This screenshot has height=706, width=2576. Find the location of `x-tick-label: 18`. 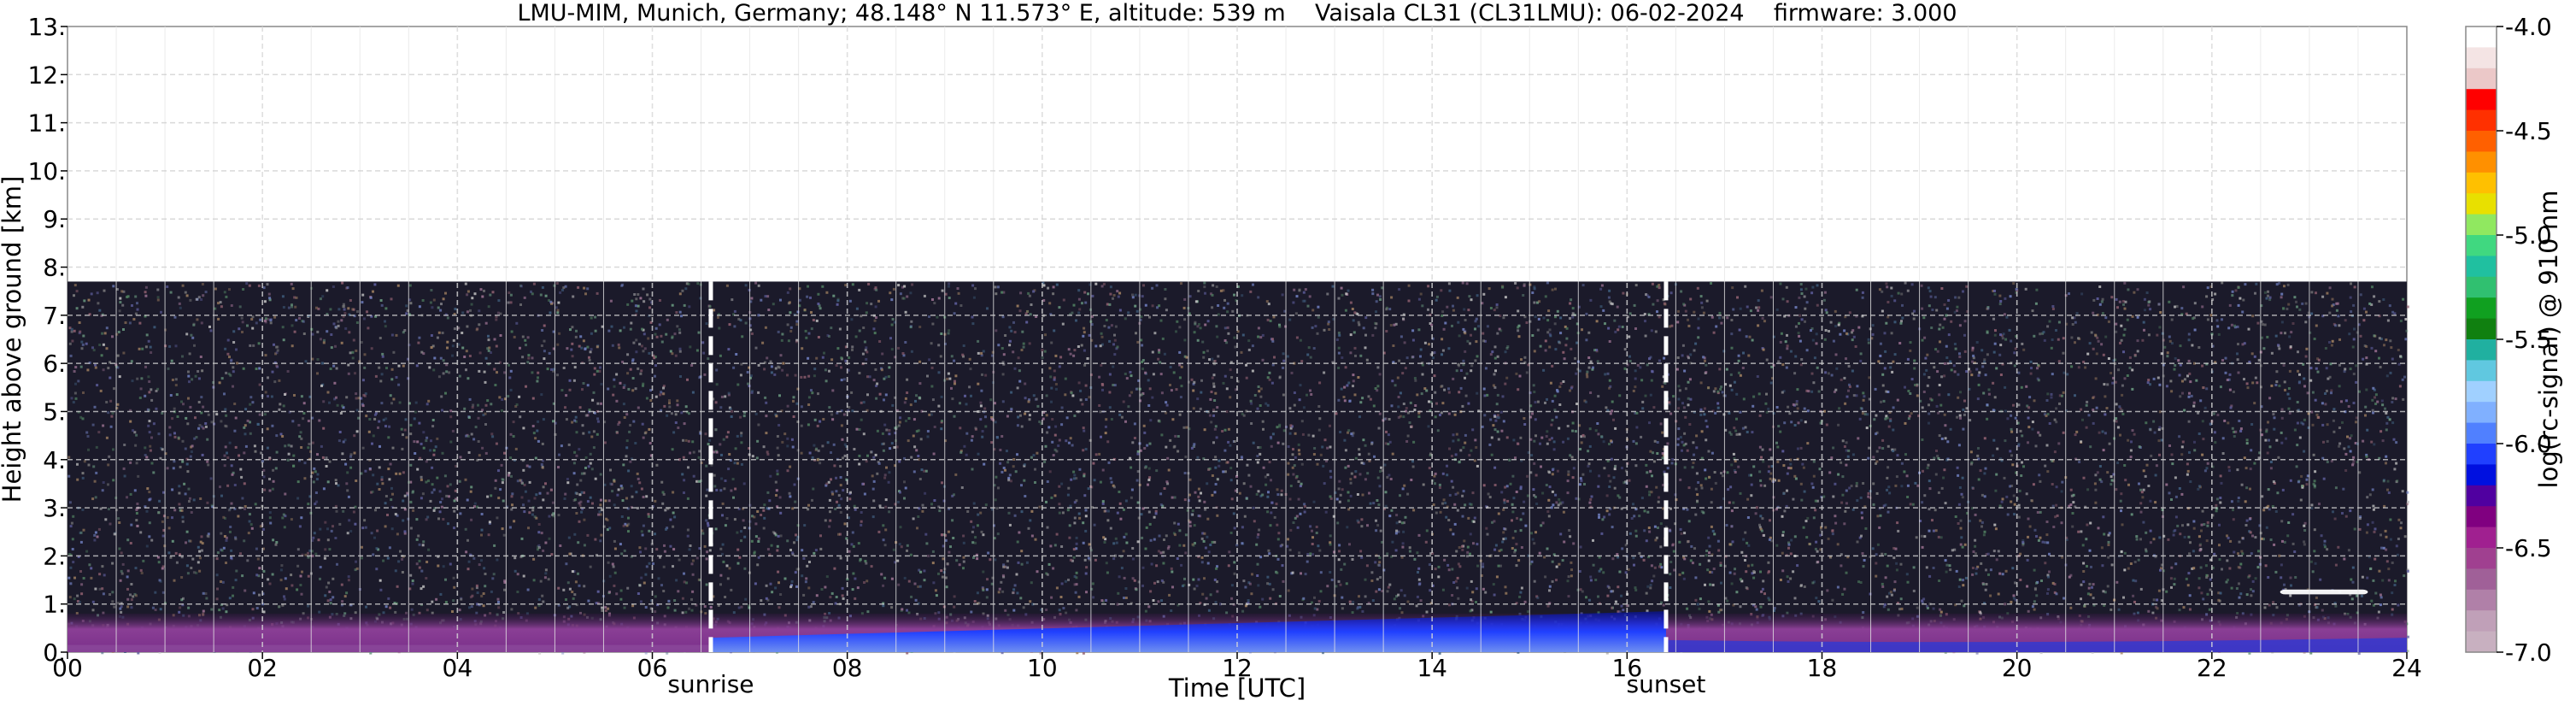

x-tick-label: 18 is located at coordinates (1822, 668).